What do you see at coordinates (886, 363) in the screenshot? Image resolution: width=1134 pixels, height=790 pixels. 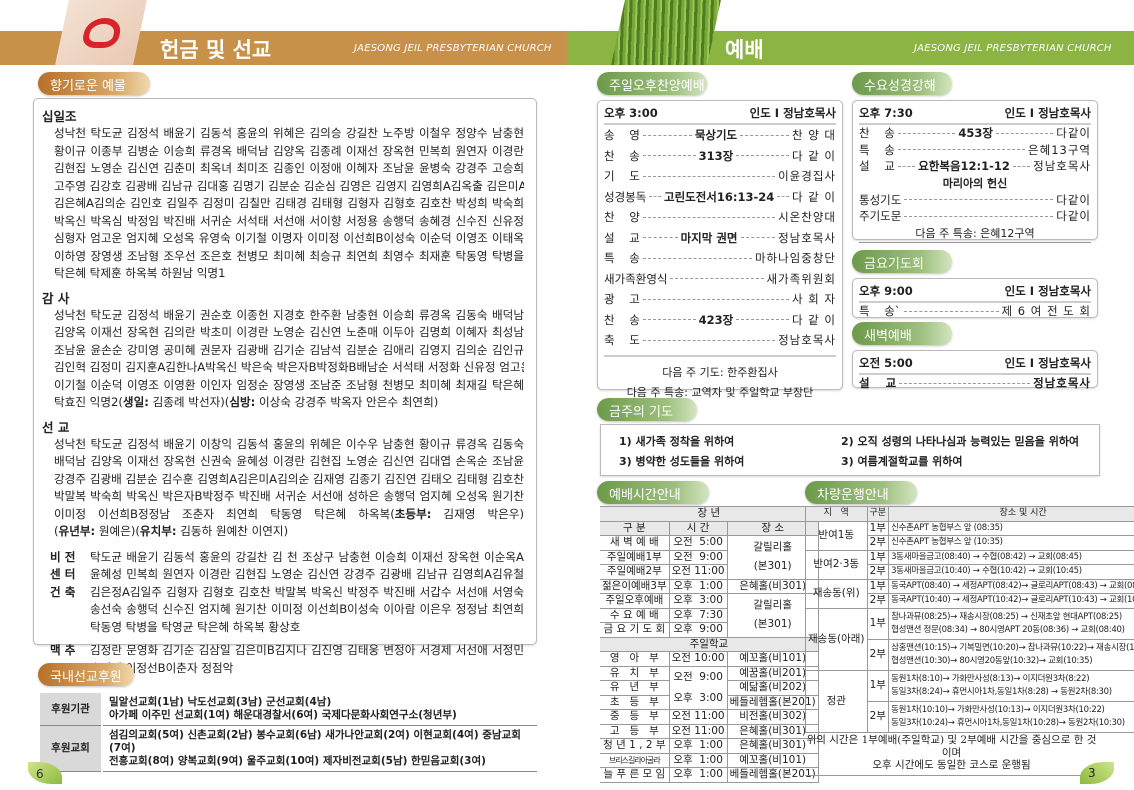 I see `service-time: 오전 5:00` at bounding box center [886, 363].